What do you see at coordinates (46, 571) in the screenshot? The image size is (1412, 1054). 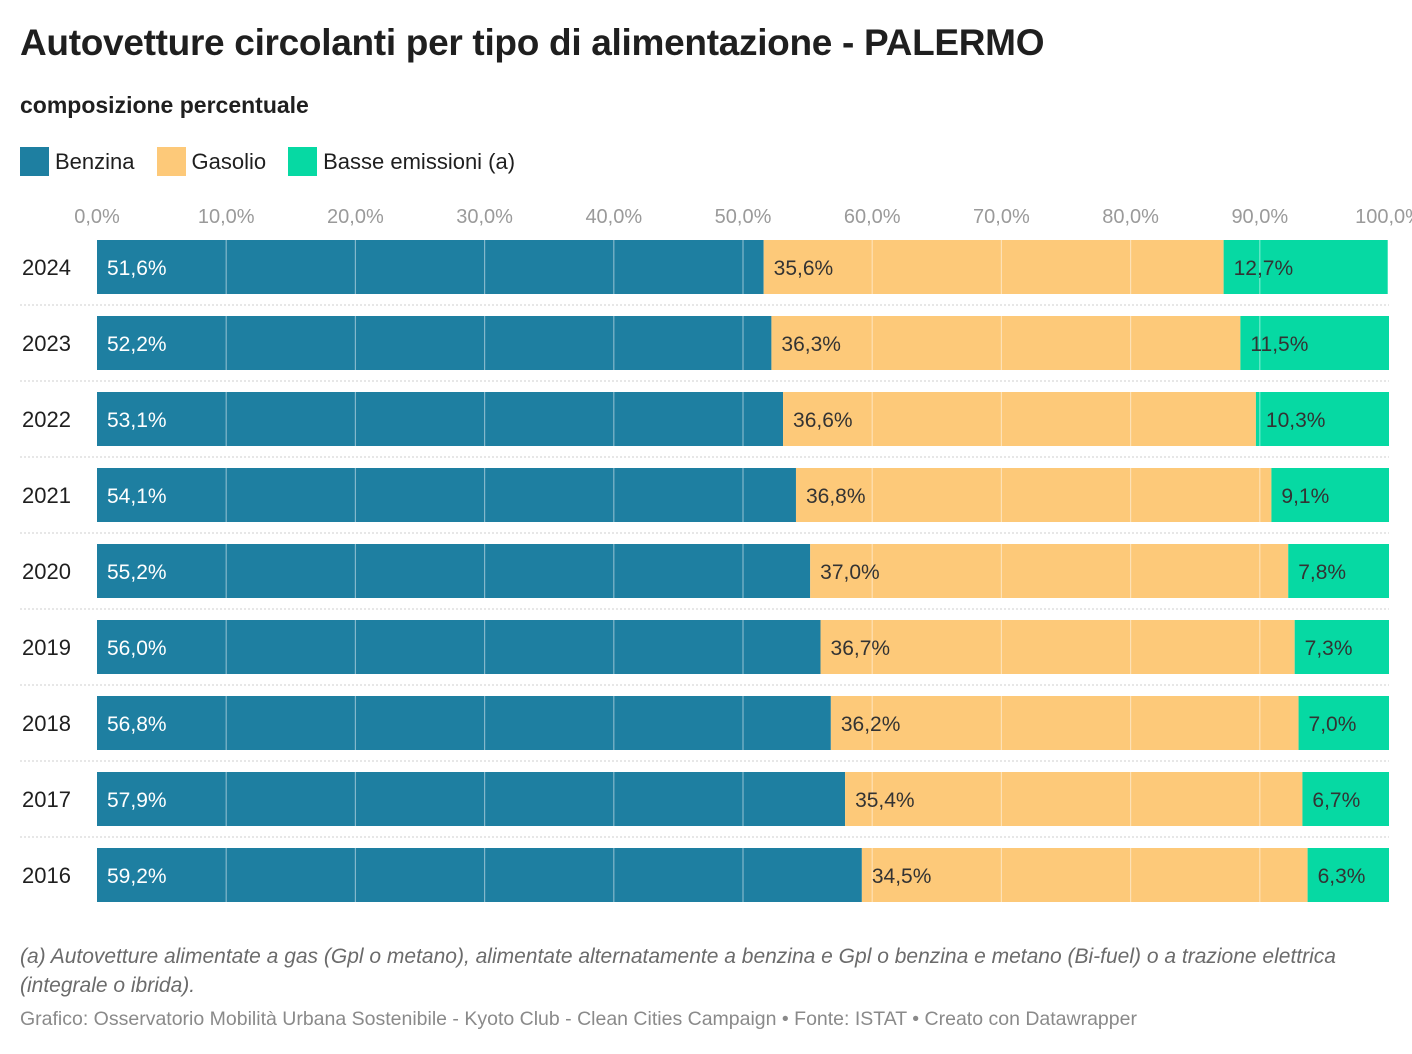 I see `year-label: 2020` at bounding box center [46, 571].